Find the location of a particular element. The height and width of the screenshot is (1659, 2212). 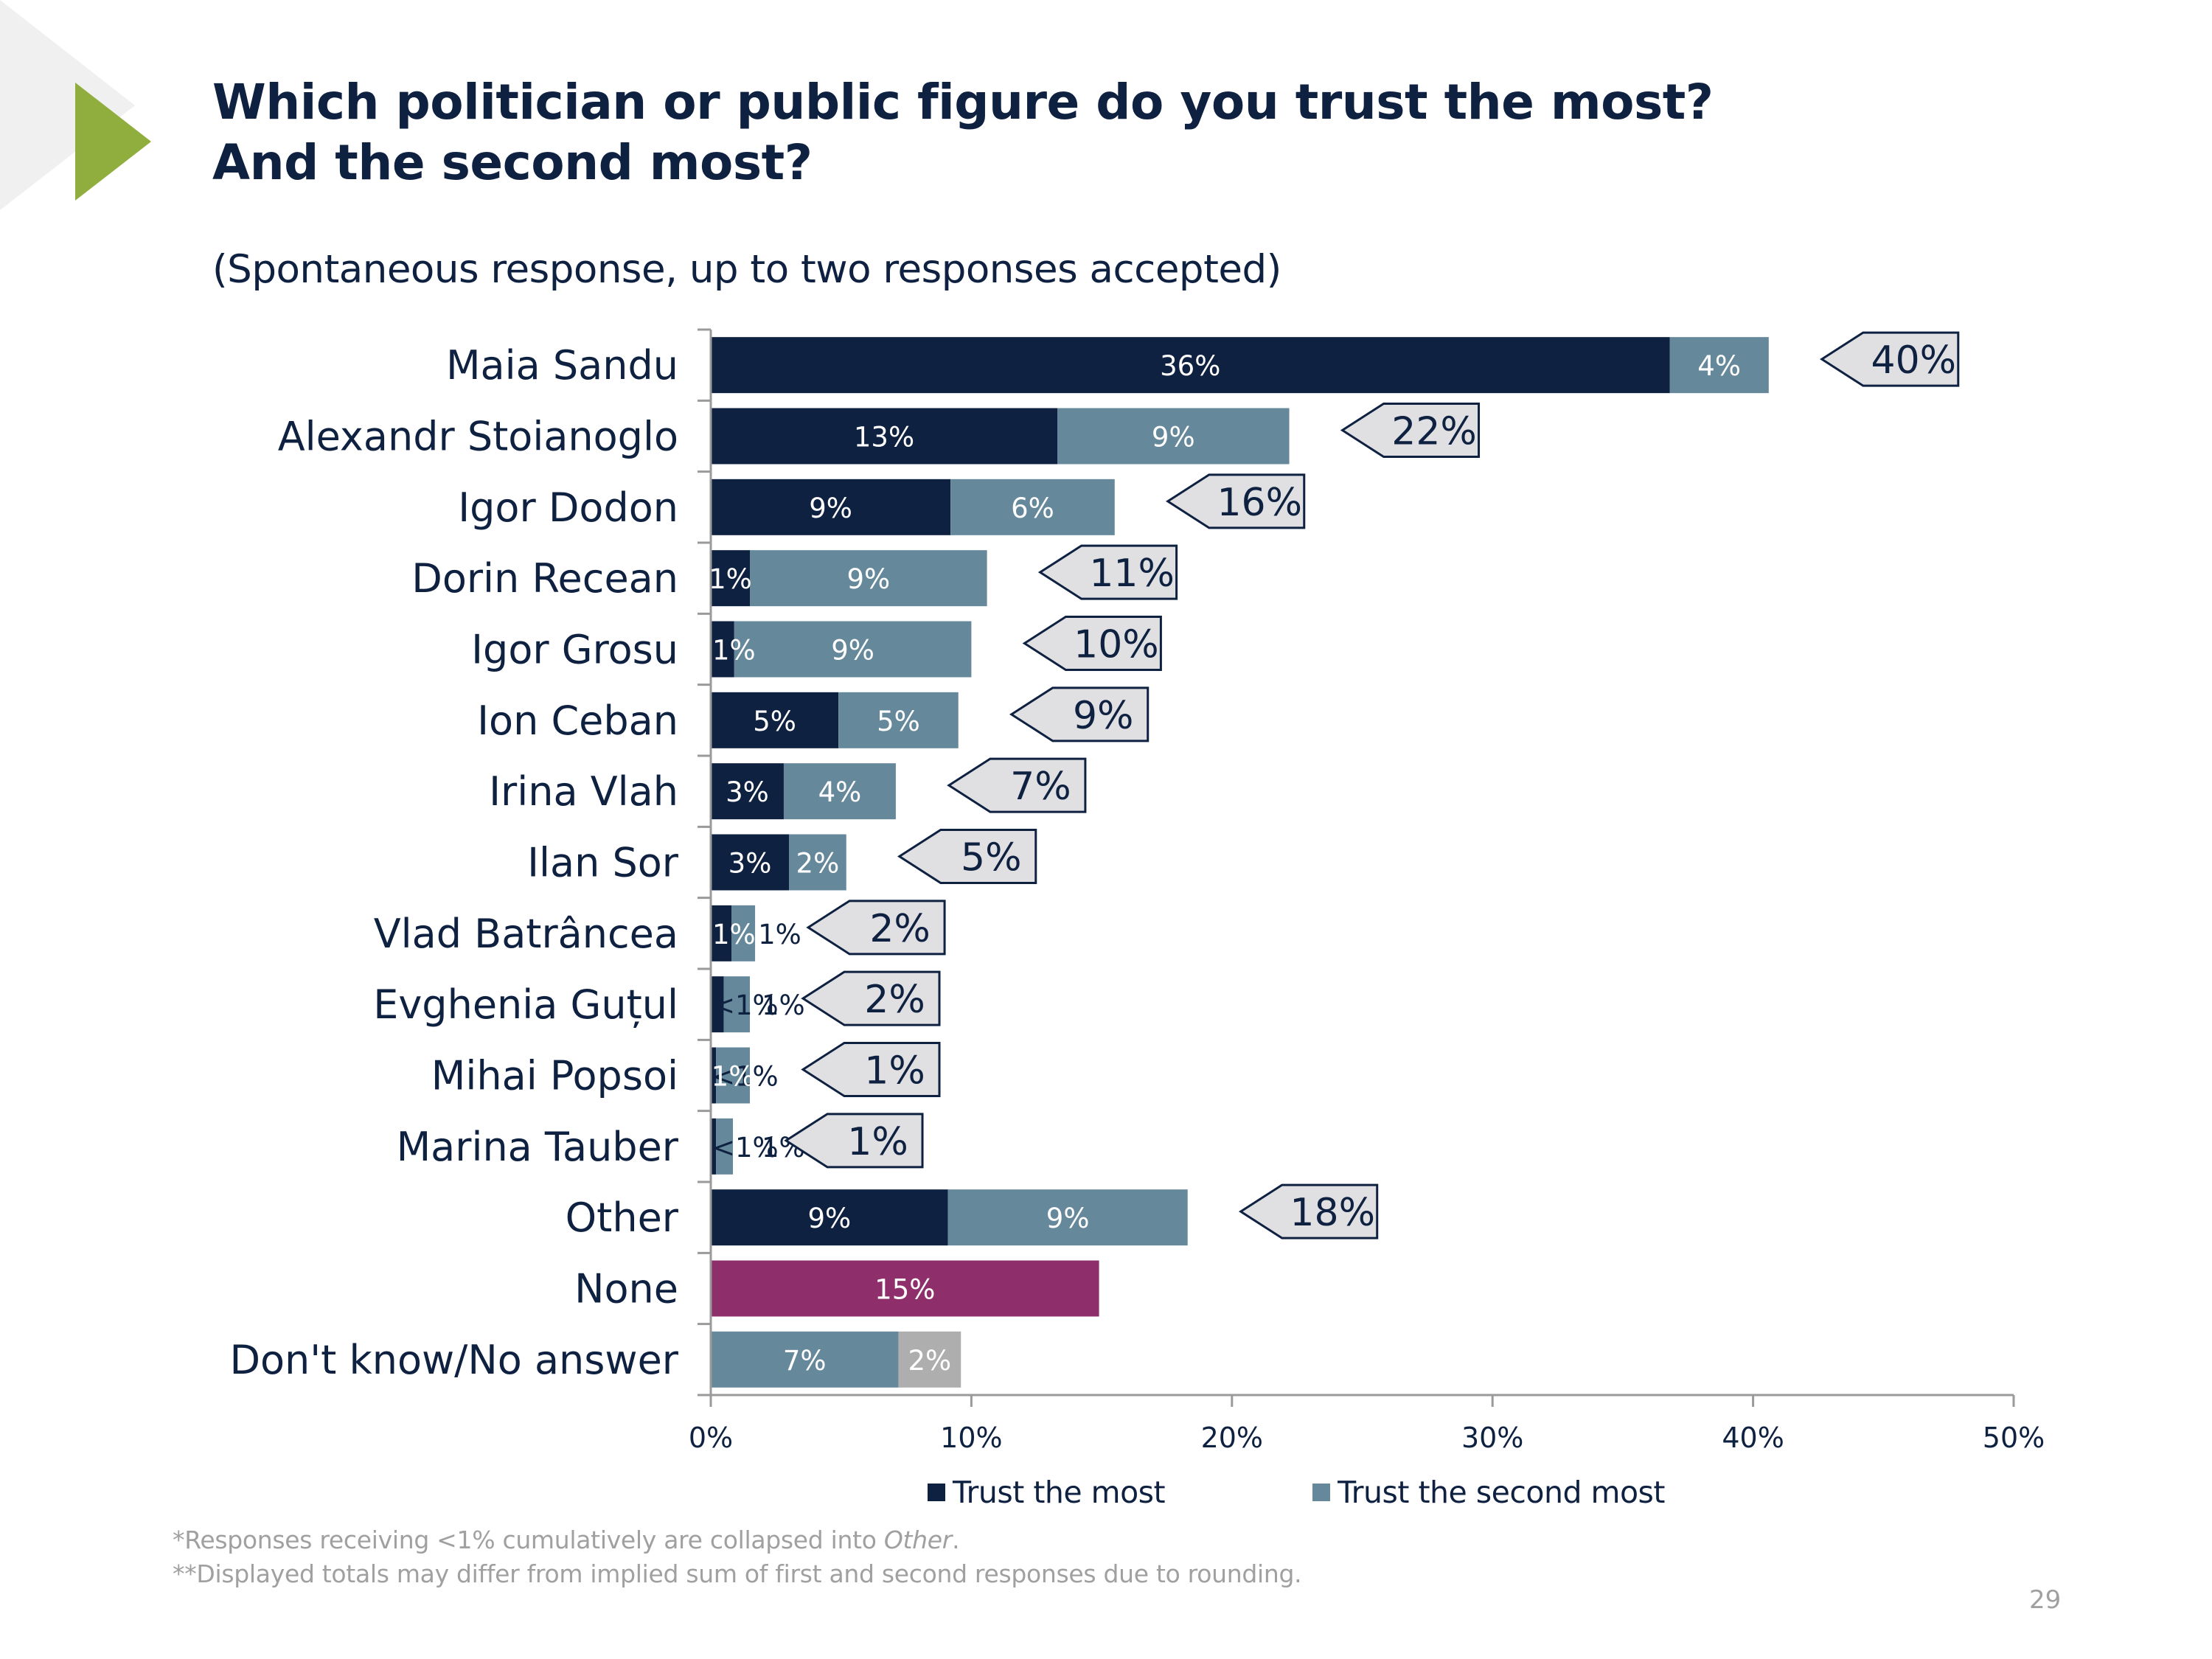

total-callout-igor-grosu is located at coordinates (1092, 643).